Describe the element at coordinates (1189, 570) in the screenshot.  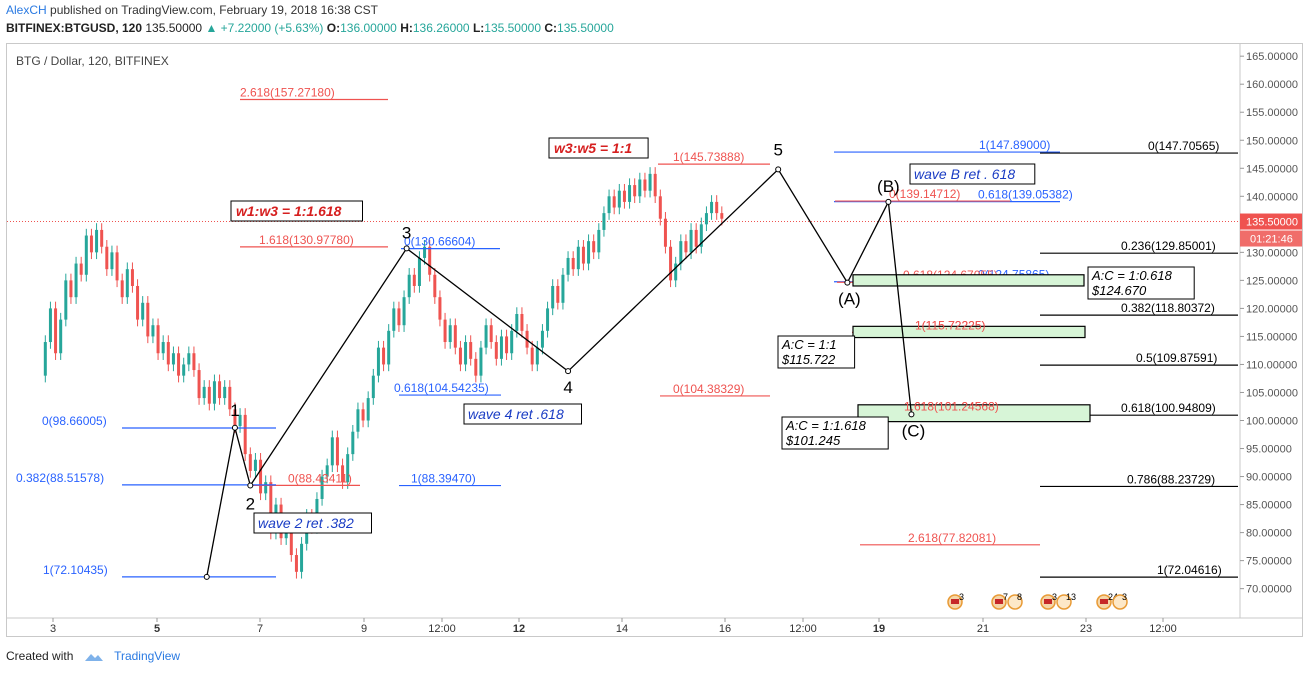
I see `fib-level-label: 1(72.04616)` at that location.